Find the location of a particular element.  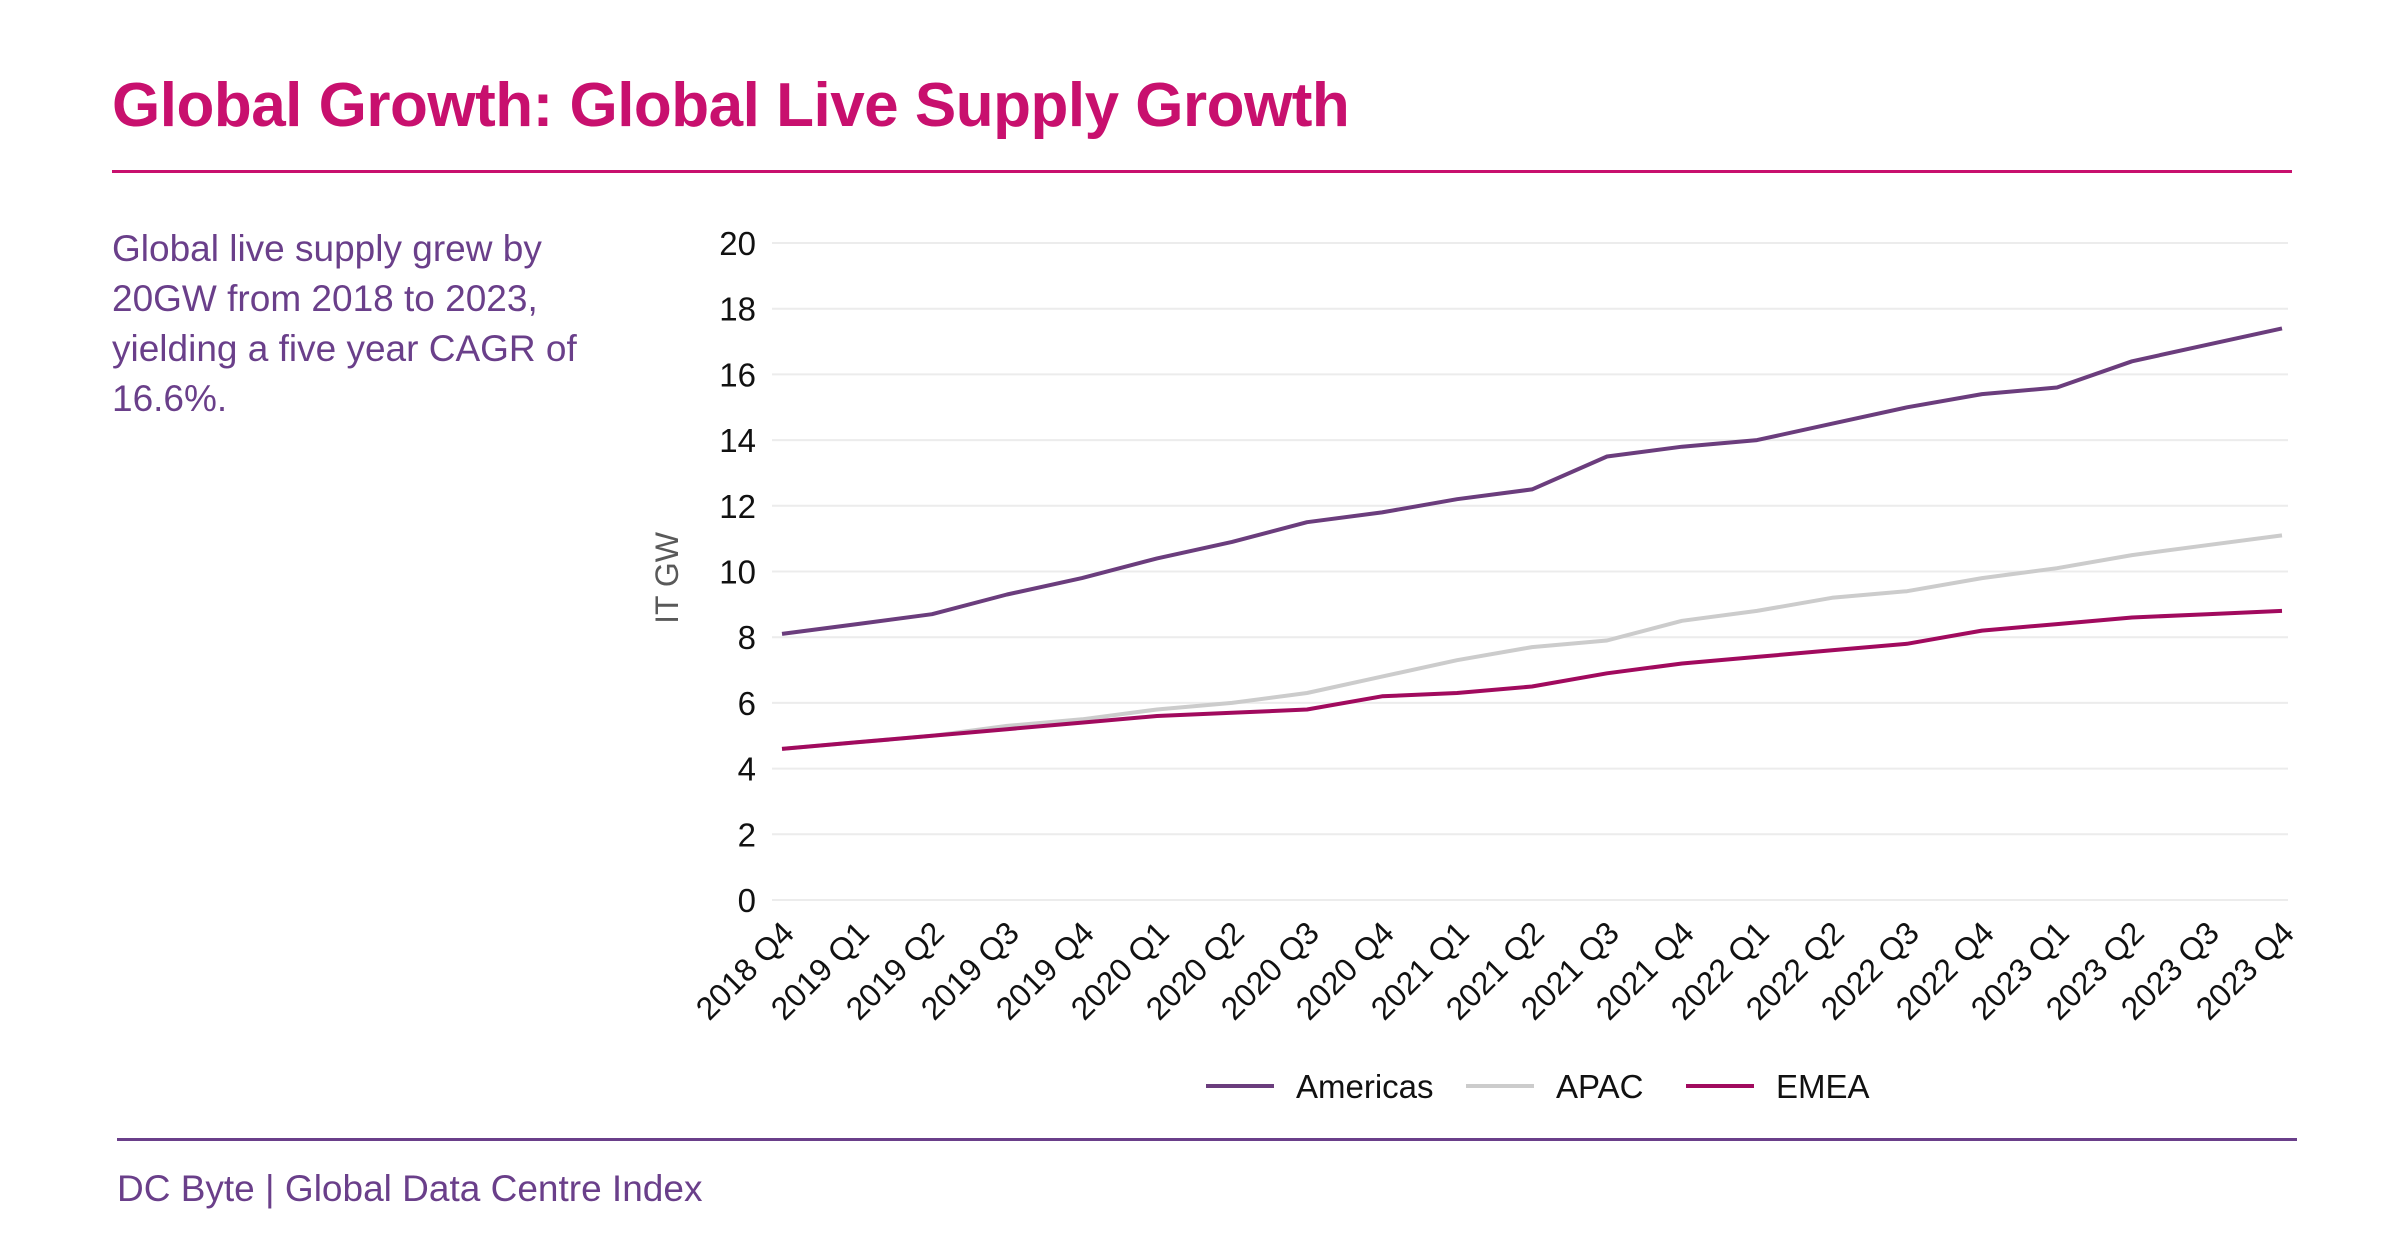

y-tick-label: 10 is located at coordinates (737, 572).